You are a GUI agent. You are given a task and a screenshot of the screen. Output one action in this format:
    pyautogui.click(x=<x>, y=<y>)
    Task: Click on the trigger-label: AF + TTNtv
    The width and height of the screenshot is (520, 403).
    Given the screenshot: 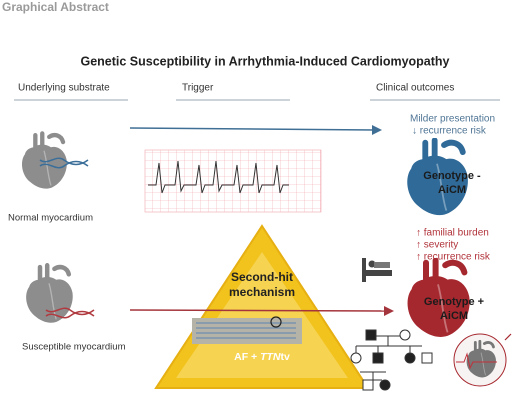 What is the action you would take?
    pyautogui.click(x=262, y=357)
    